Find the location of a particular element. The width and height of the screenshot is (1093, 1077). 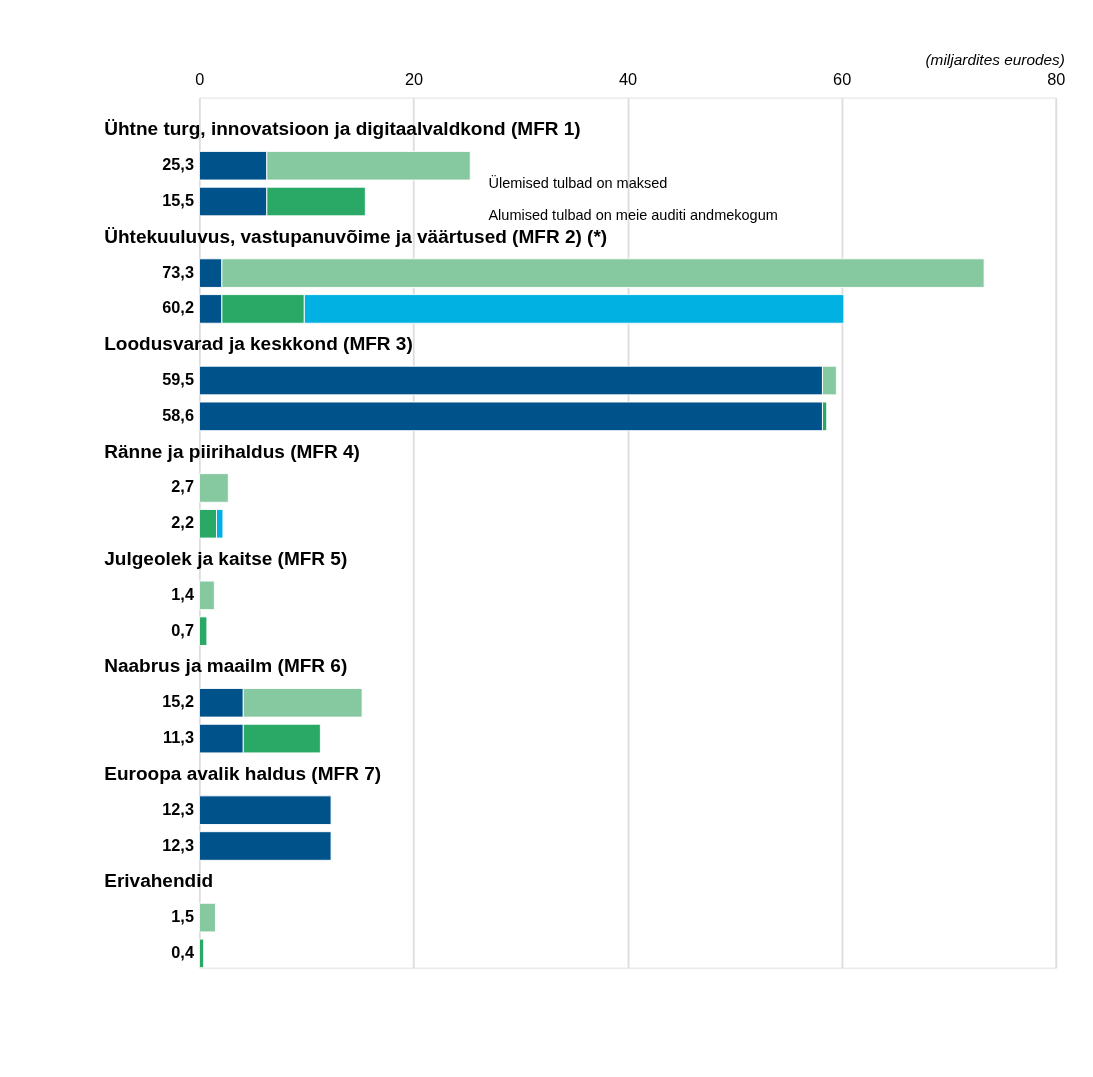

annotation: Ränne ja piirihaldus (MFR 4) is located at coordinates (232, 451).